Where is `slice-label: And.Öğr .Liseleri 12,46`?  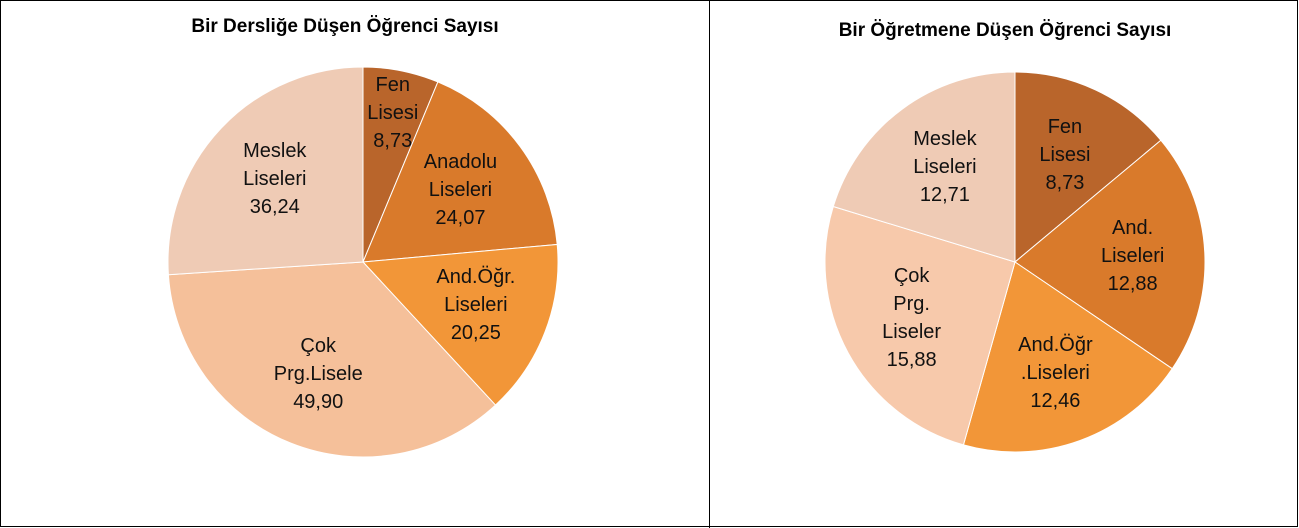
slice-label: And.Öğr .Liseleri 12,46 is located at coordinates (1055, 373).